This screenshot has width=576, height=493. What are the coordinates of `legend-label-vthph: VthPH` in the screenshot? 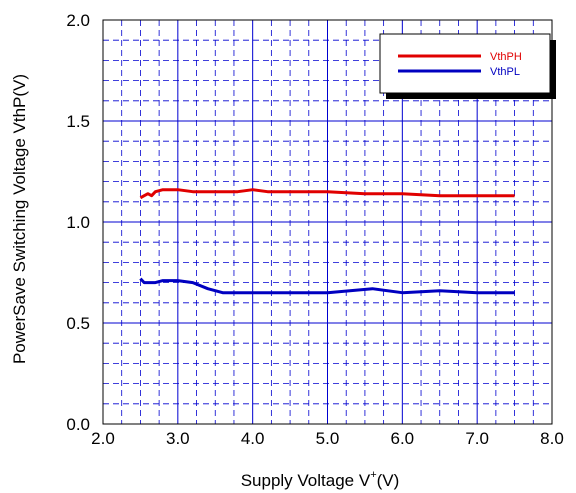 It's located at (506, 57).